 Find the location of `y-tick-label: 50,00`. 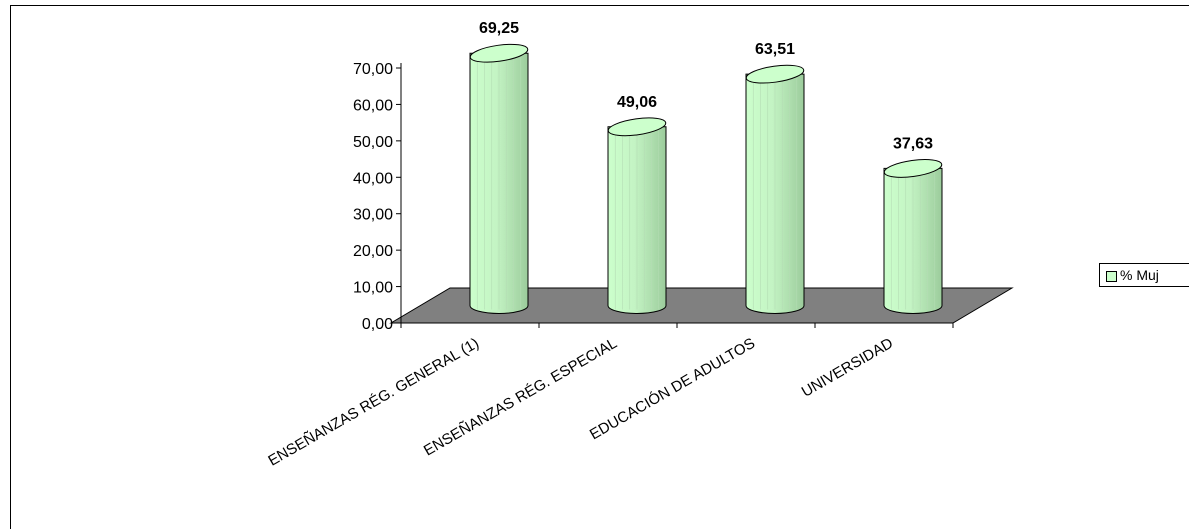

y-tick-label: 50,00 is located at coordinates (373, 142).